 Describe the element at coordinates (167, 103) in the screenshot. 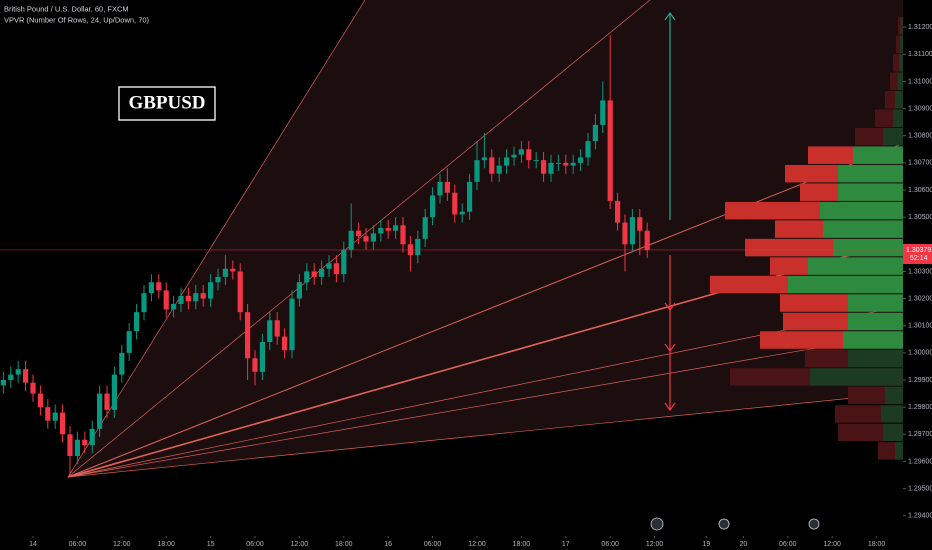

I see `annotation-box` at that location.